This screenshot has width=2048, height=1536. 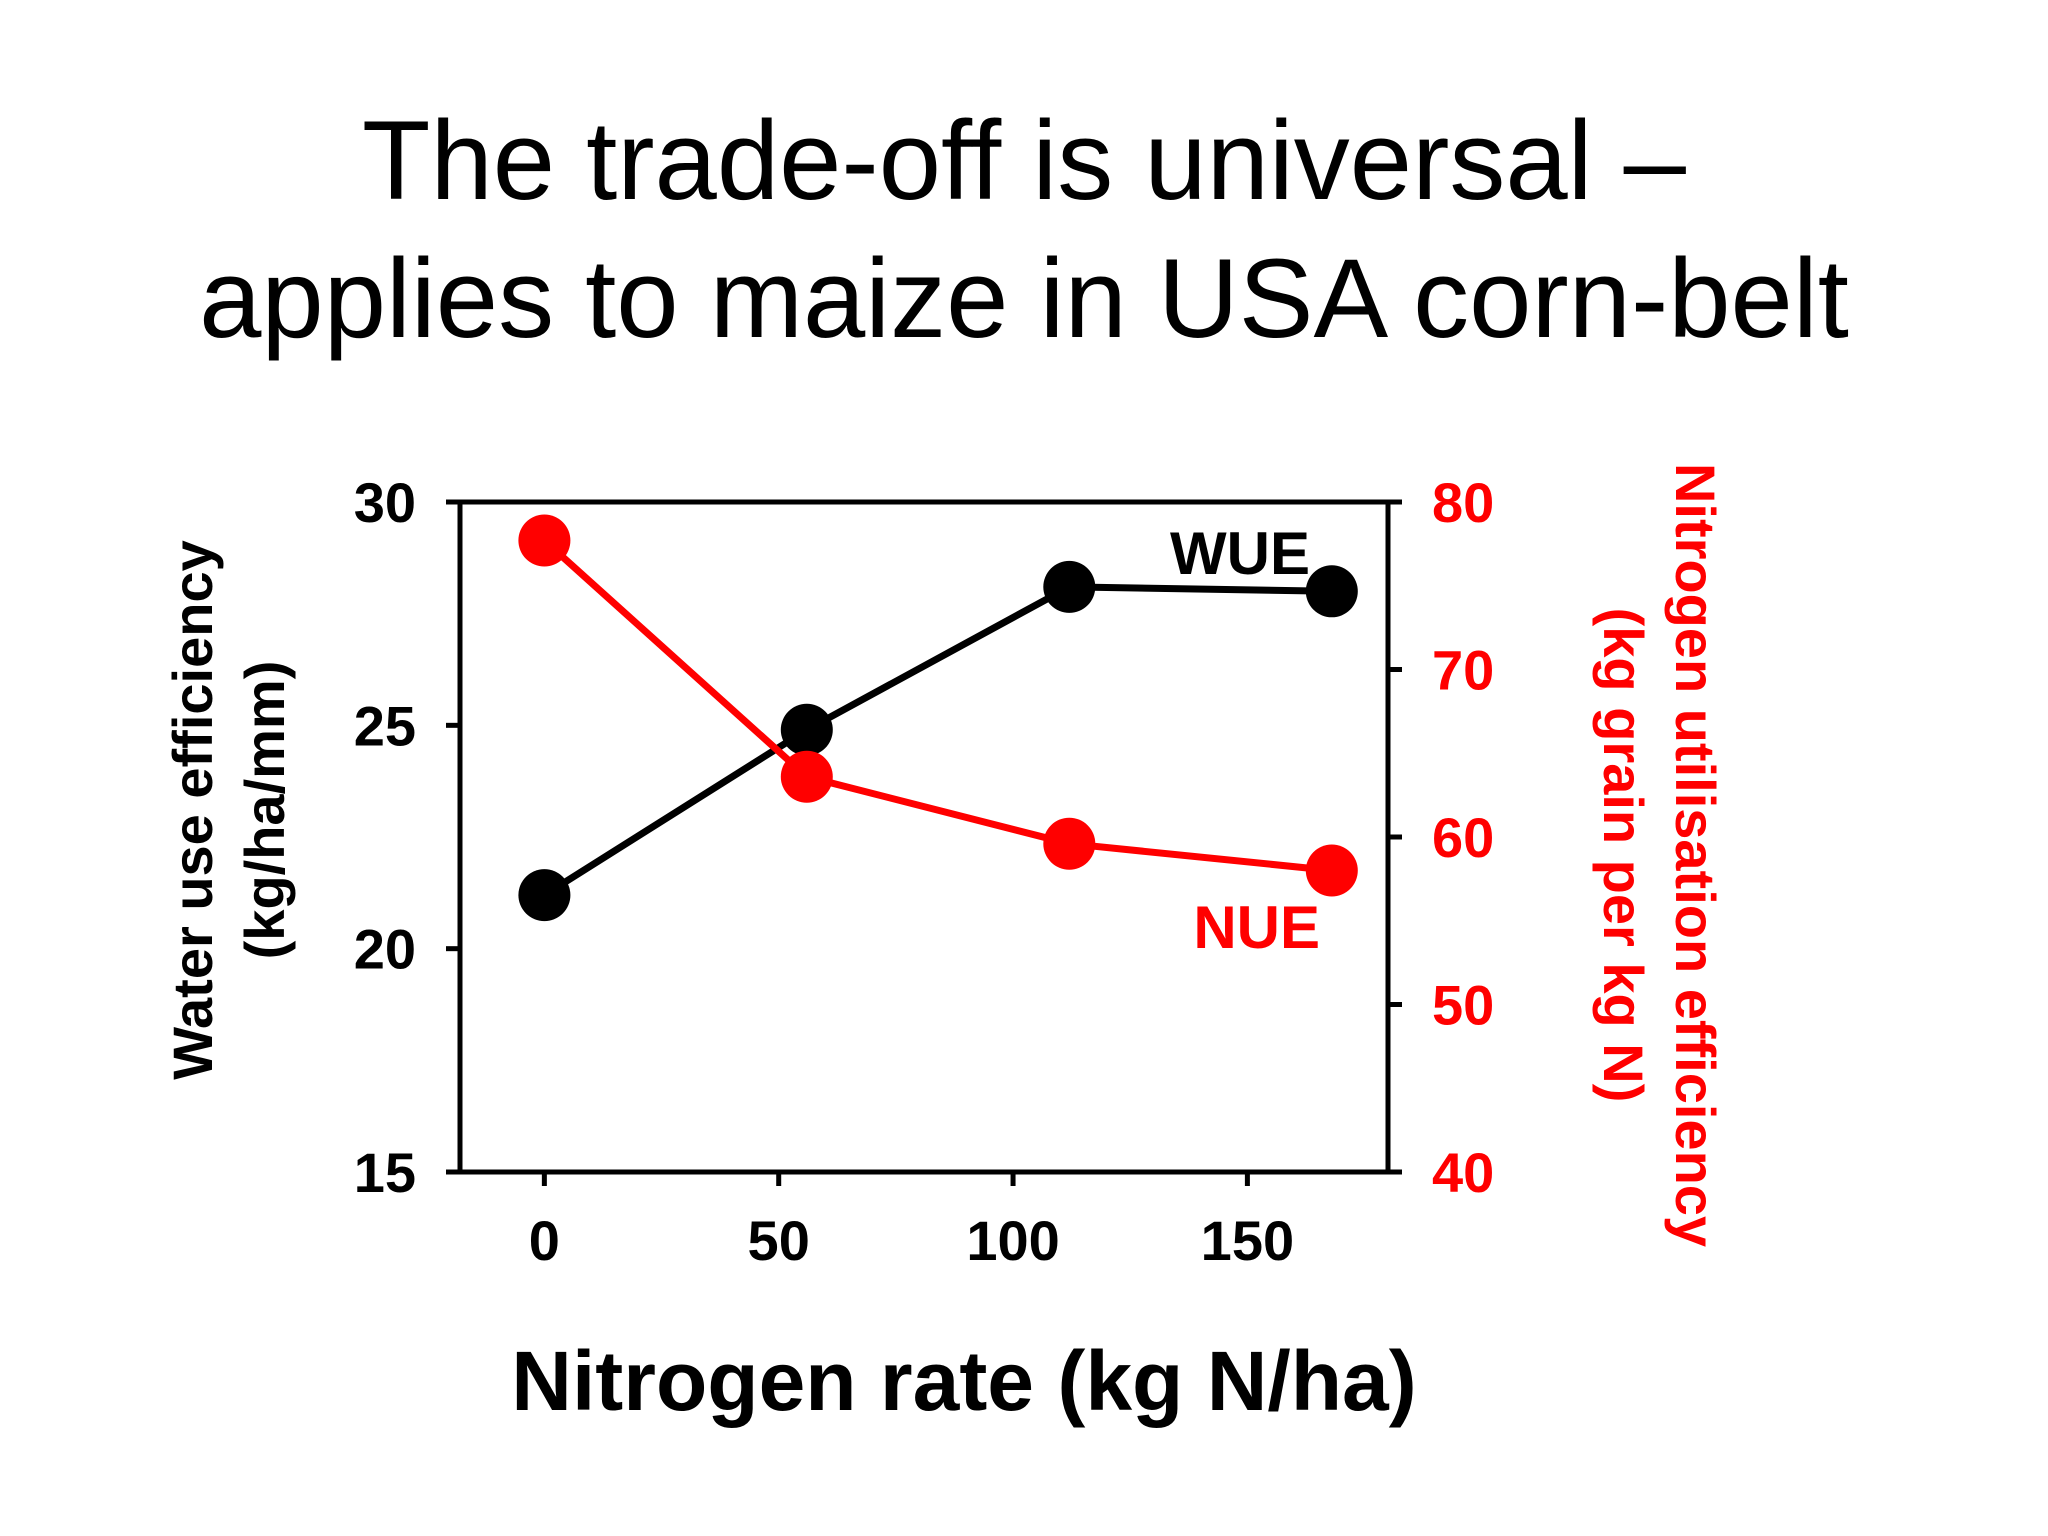 I want to click on x-tick-label: 0, so click(x=544, y=1240).